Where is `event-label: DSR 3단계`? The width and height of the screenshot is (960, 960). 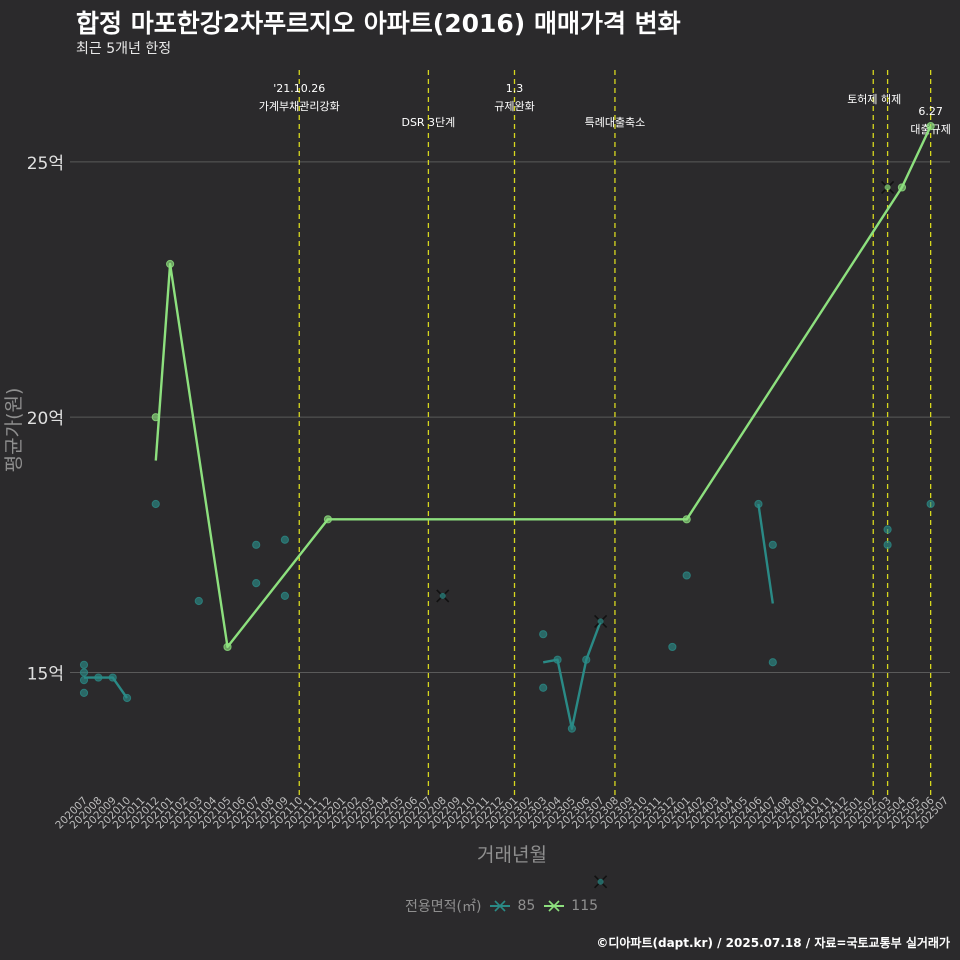
event-label: DSR 3단계 is located at coordinates (428, 122).